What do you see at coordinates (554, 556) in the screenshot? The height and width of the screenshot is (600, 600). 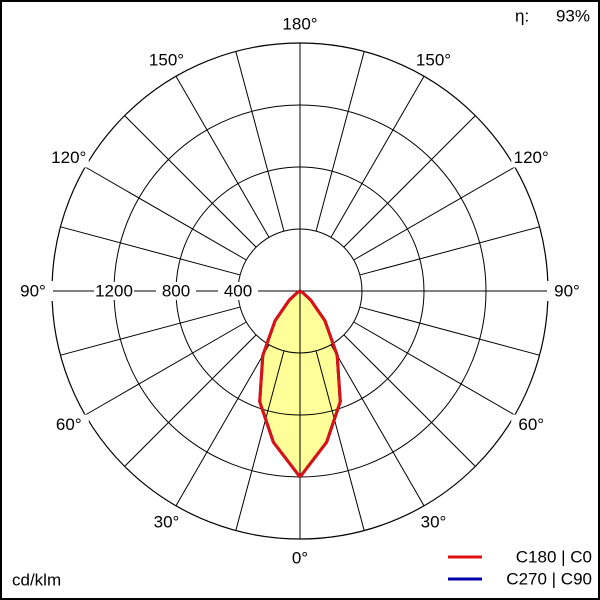 I see `legend-label: C180 | C0` at bounding box center [554, 556].